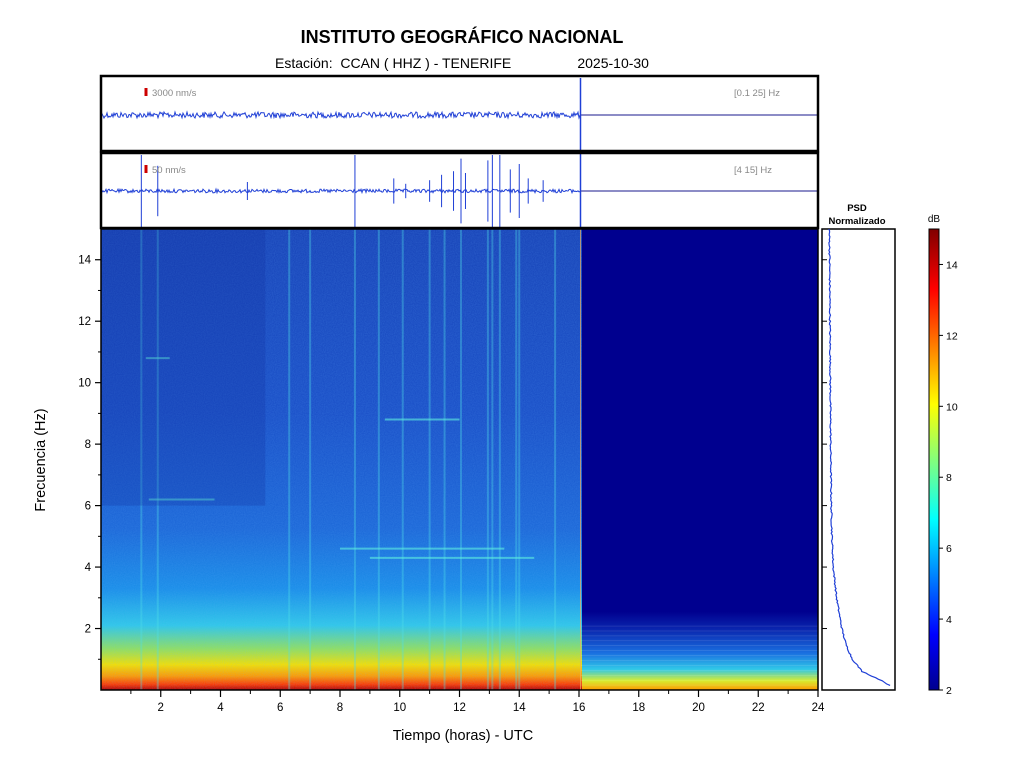 The width and height of the screenshot is (1024, 768). I want to click on x-tick-label: 12, so click(459, 708).